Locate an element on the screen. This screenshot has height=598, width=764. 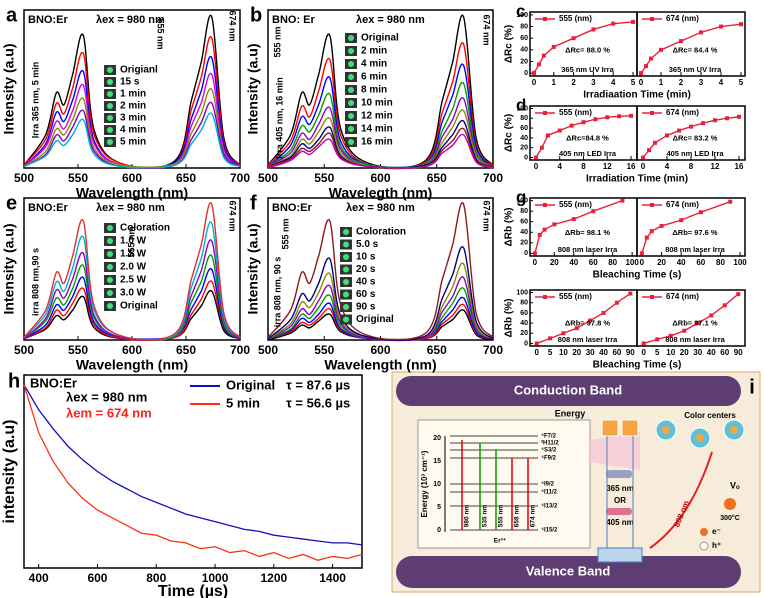
vacancy-label: Vₒ is located at coordinates (735, 485).